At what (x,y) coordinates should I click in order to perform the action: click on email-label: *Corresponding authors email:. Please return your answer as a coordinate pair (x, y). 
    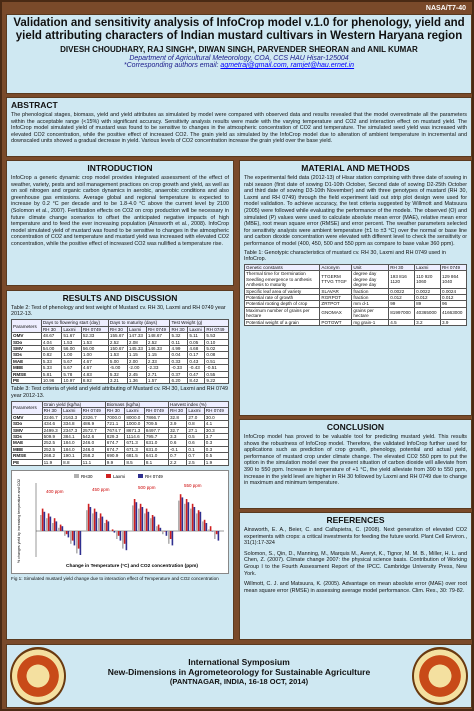
    Looking at the image, I should click on (171, 65).